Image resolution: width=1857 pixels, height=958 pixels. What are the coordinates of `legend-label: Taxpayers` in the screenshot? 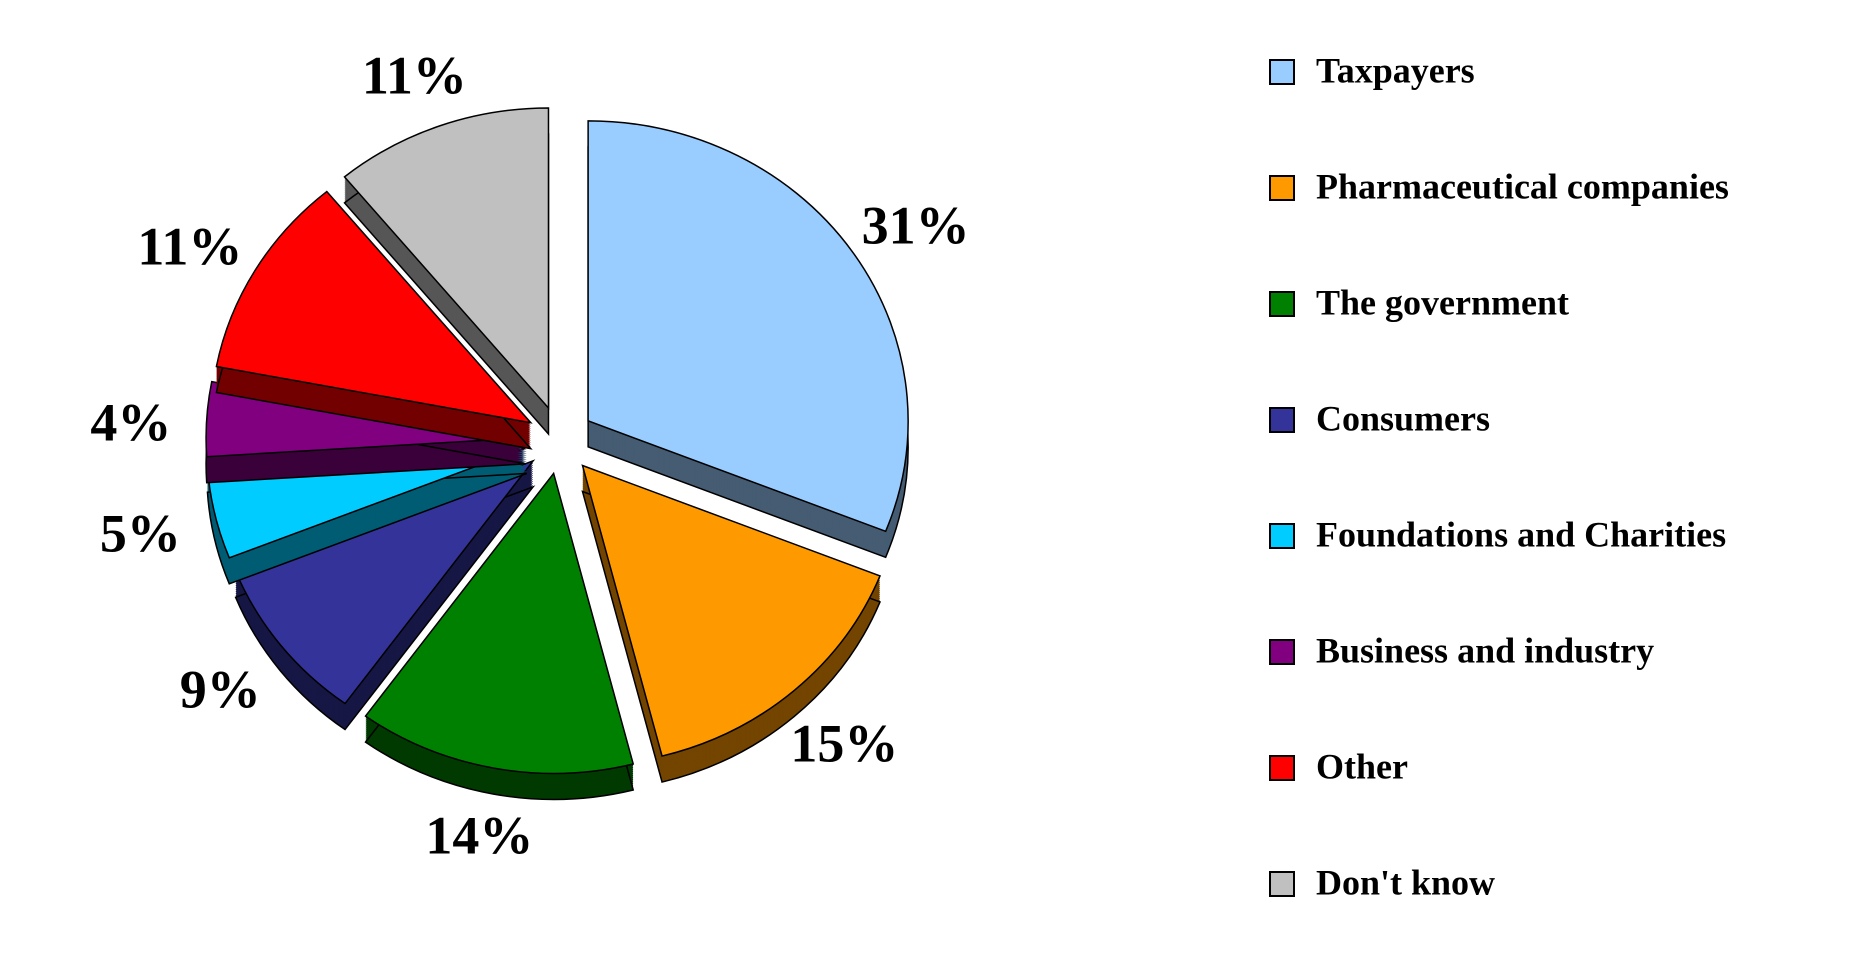 It's located at (1395, 70).